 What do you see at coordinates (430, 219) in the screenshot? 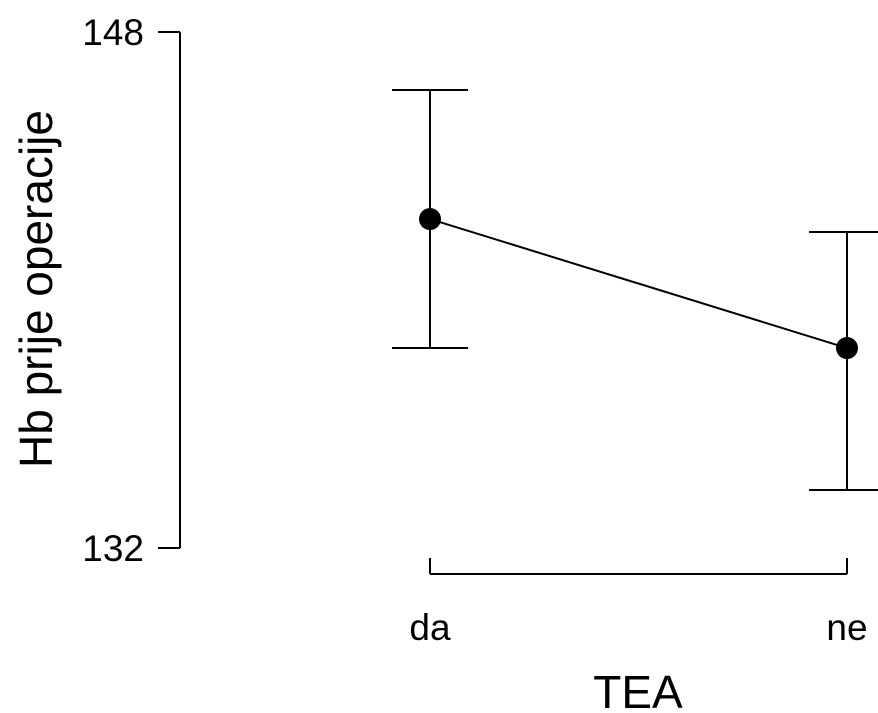
I see `data-point-da` at bounding box center [430, 219].